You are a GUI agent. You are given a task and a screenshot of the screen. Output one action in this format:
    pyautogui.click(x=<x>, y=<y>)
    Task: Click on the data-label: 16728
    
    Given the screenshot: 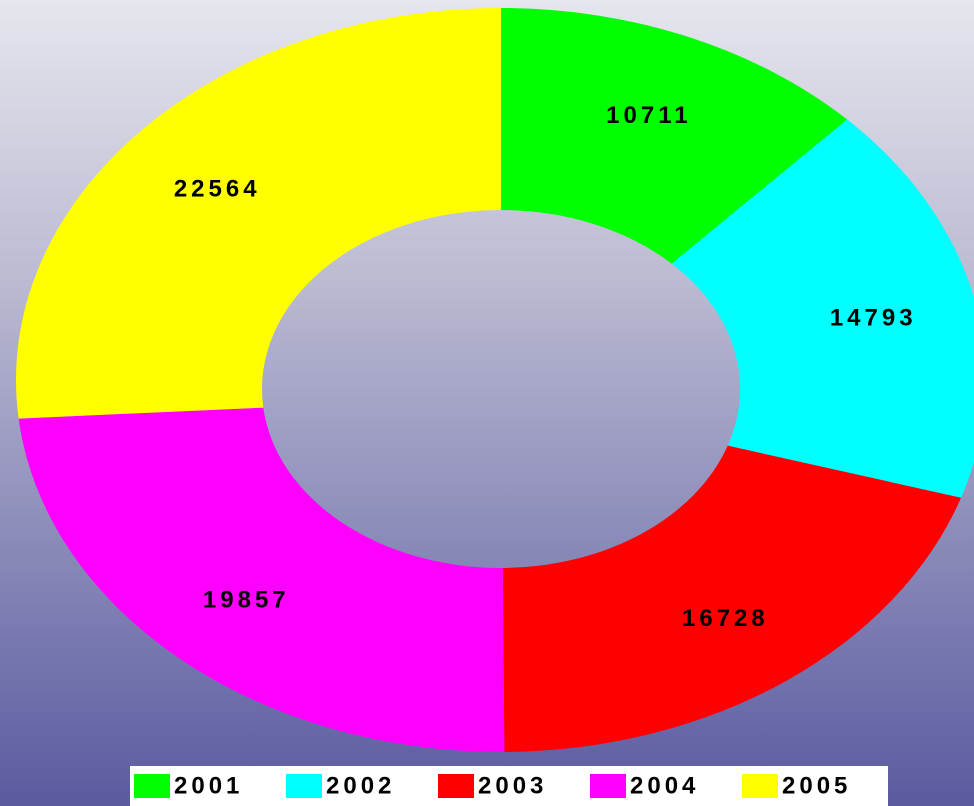 What is the action you would take?
    pyautogui.click(x=725, y=618)
    